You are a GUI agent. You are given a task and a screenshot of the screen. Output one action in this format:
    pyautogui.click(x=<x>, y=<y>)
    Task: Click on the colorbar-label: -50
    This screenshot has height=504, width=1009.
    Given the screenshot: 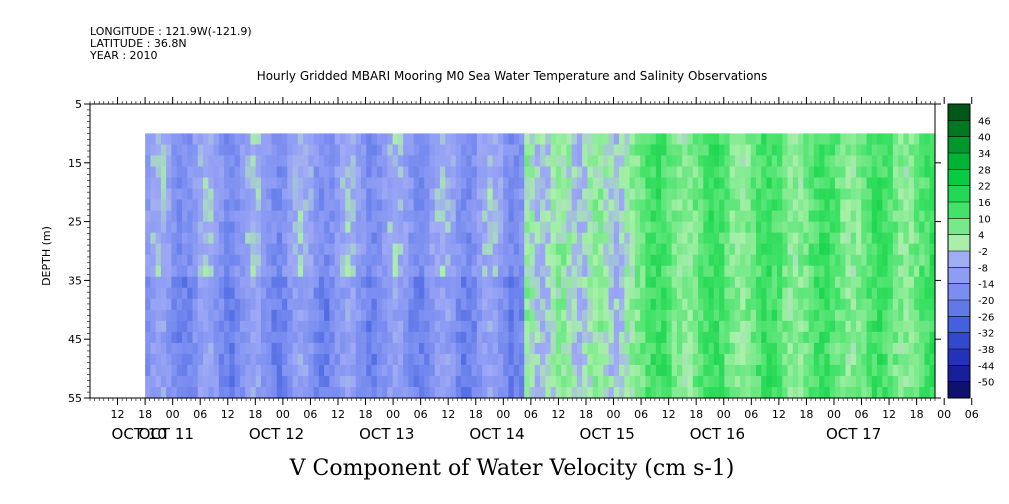 What is the action you would take?
    pyautogui.click(x=986, y=383)
    